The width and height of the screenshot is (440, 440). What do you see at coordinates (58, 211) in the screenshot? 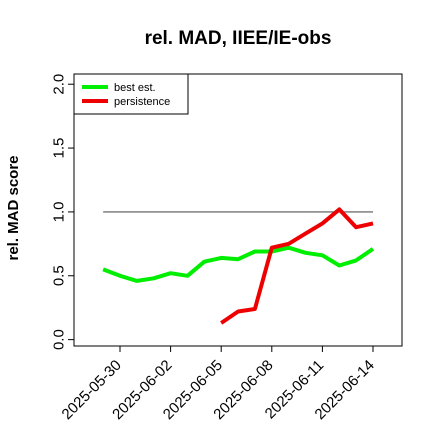
I see `y-tick-label: 1.0` at bounding box center [58, 211].